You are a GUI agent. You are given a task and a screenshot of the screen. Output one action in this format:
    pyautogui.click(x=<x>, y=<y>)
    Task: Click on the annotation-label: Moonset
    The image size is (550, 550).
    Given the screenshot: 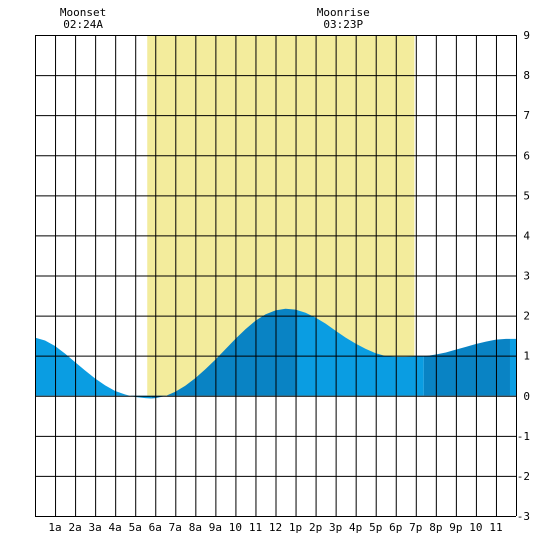 What is the action you would take?
    pyautogui.click(x=83, y=12)
    